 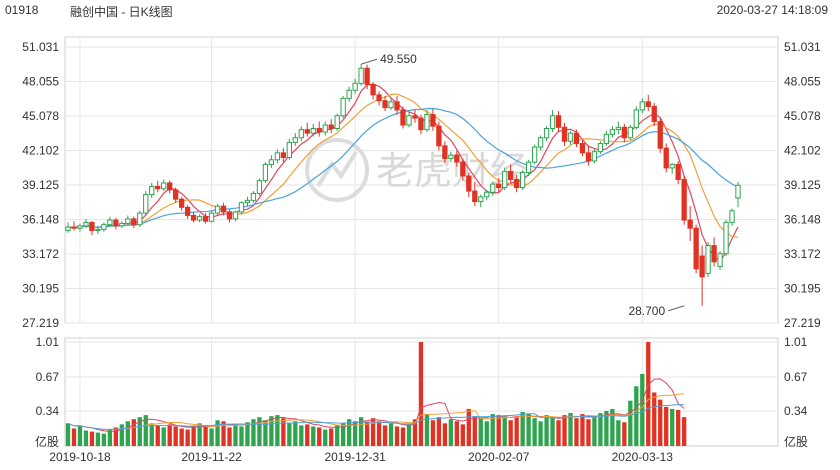 I want to click on price-tick-left: 51.031, so click(x=40, y=47).